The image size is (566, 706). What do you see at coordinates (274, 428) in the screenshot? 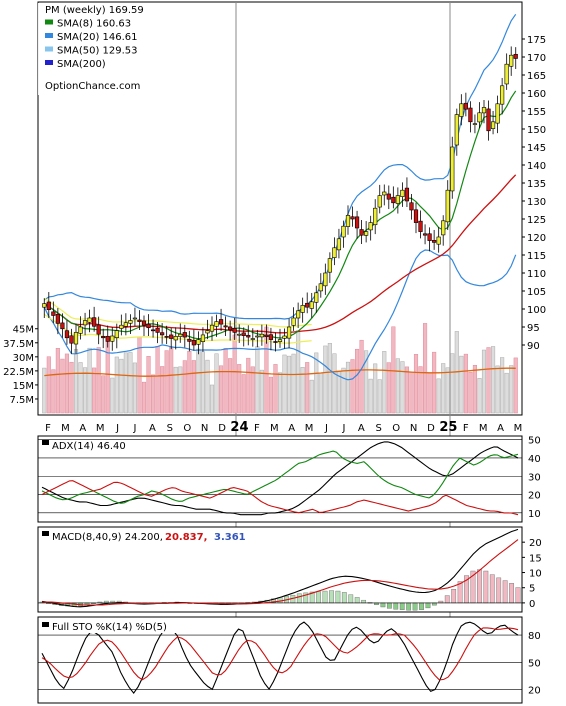
I see `x-tick-label: M` at bounding box center [274, 428].